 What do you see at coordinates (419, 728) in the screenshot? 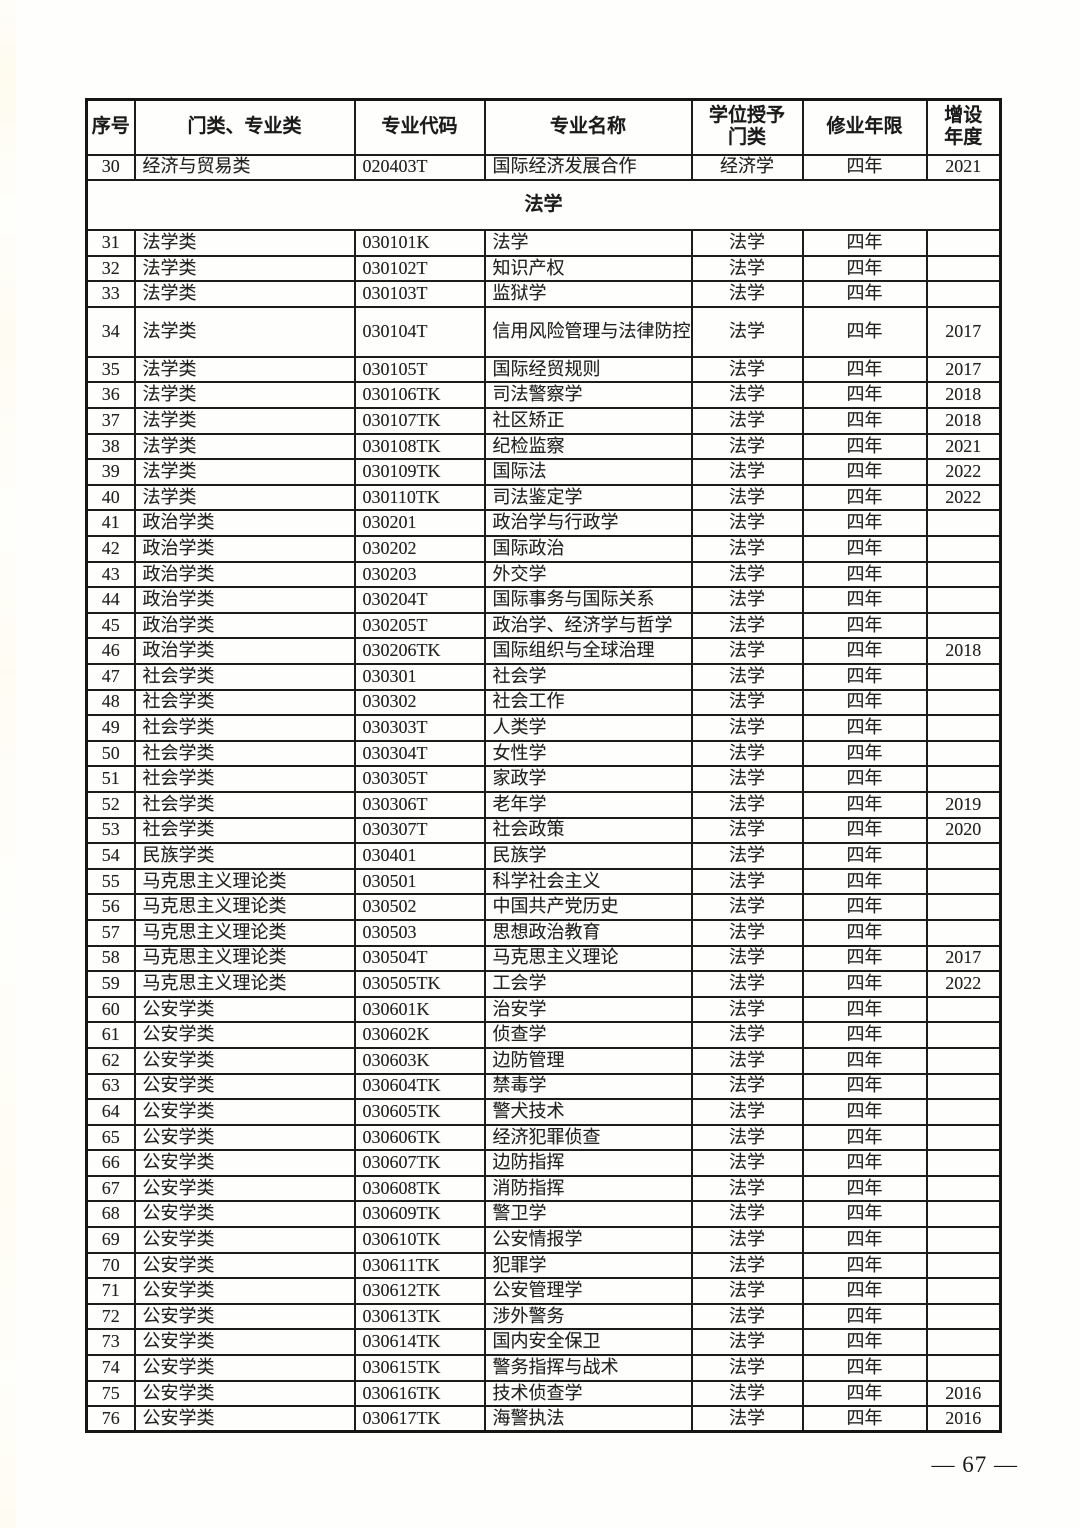
I see `cell-major-code: 030303T` at bounding box center [419, 728].